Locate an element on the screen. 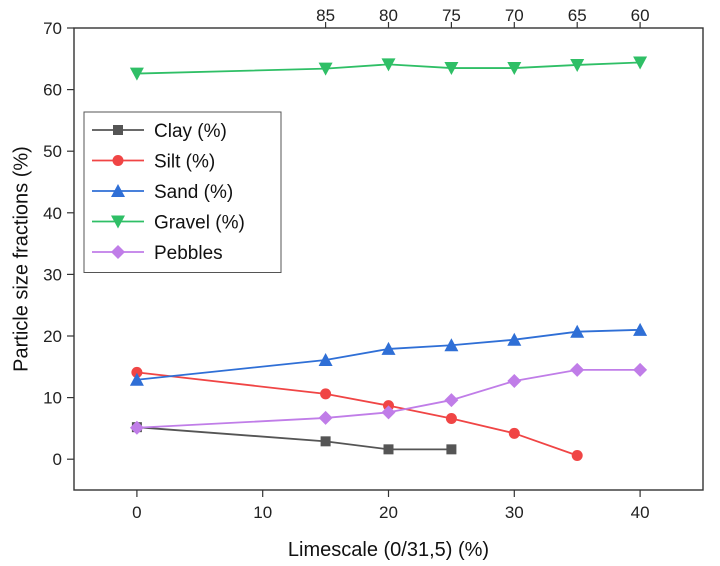  top-tick-label: 80 is located at coordinates (388, 15).